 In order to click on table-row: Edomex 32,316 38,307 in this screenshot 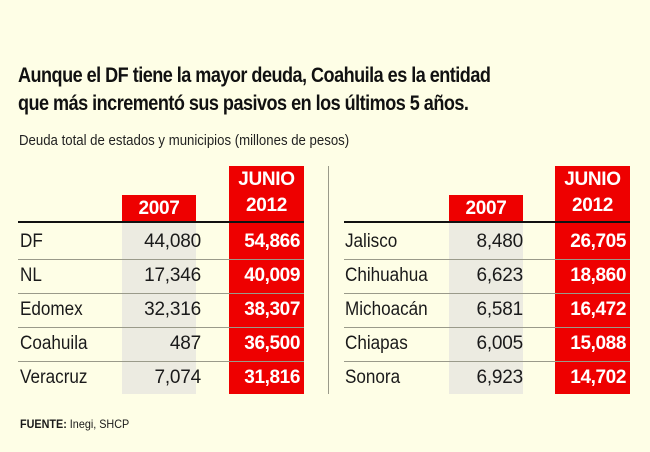, I will do `click(161, 309)`.